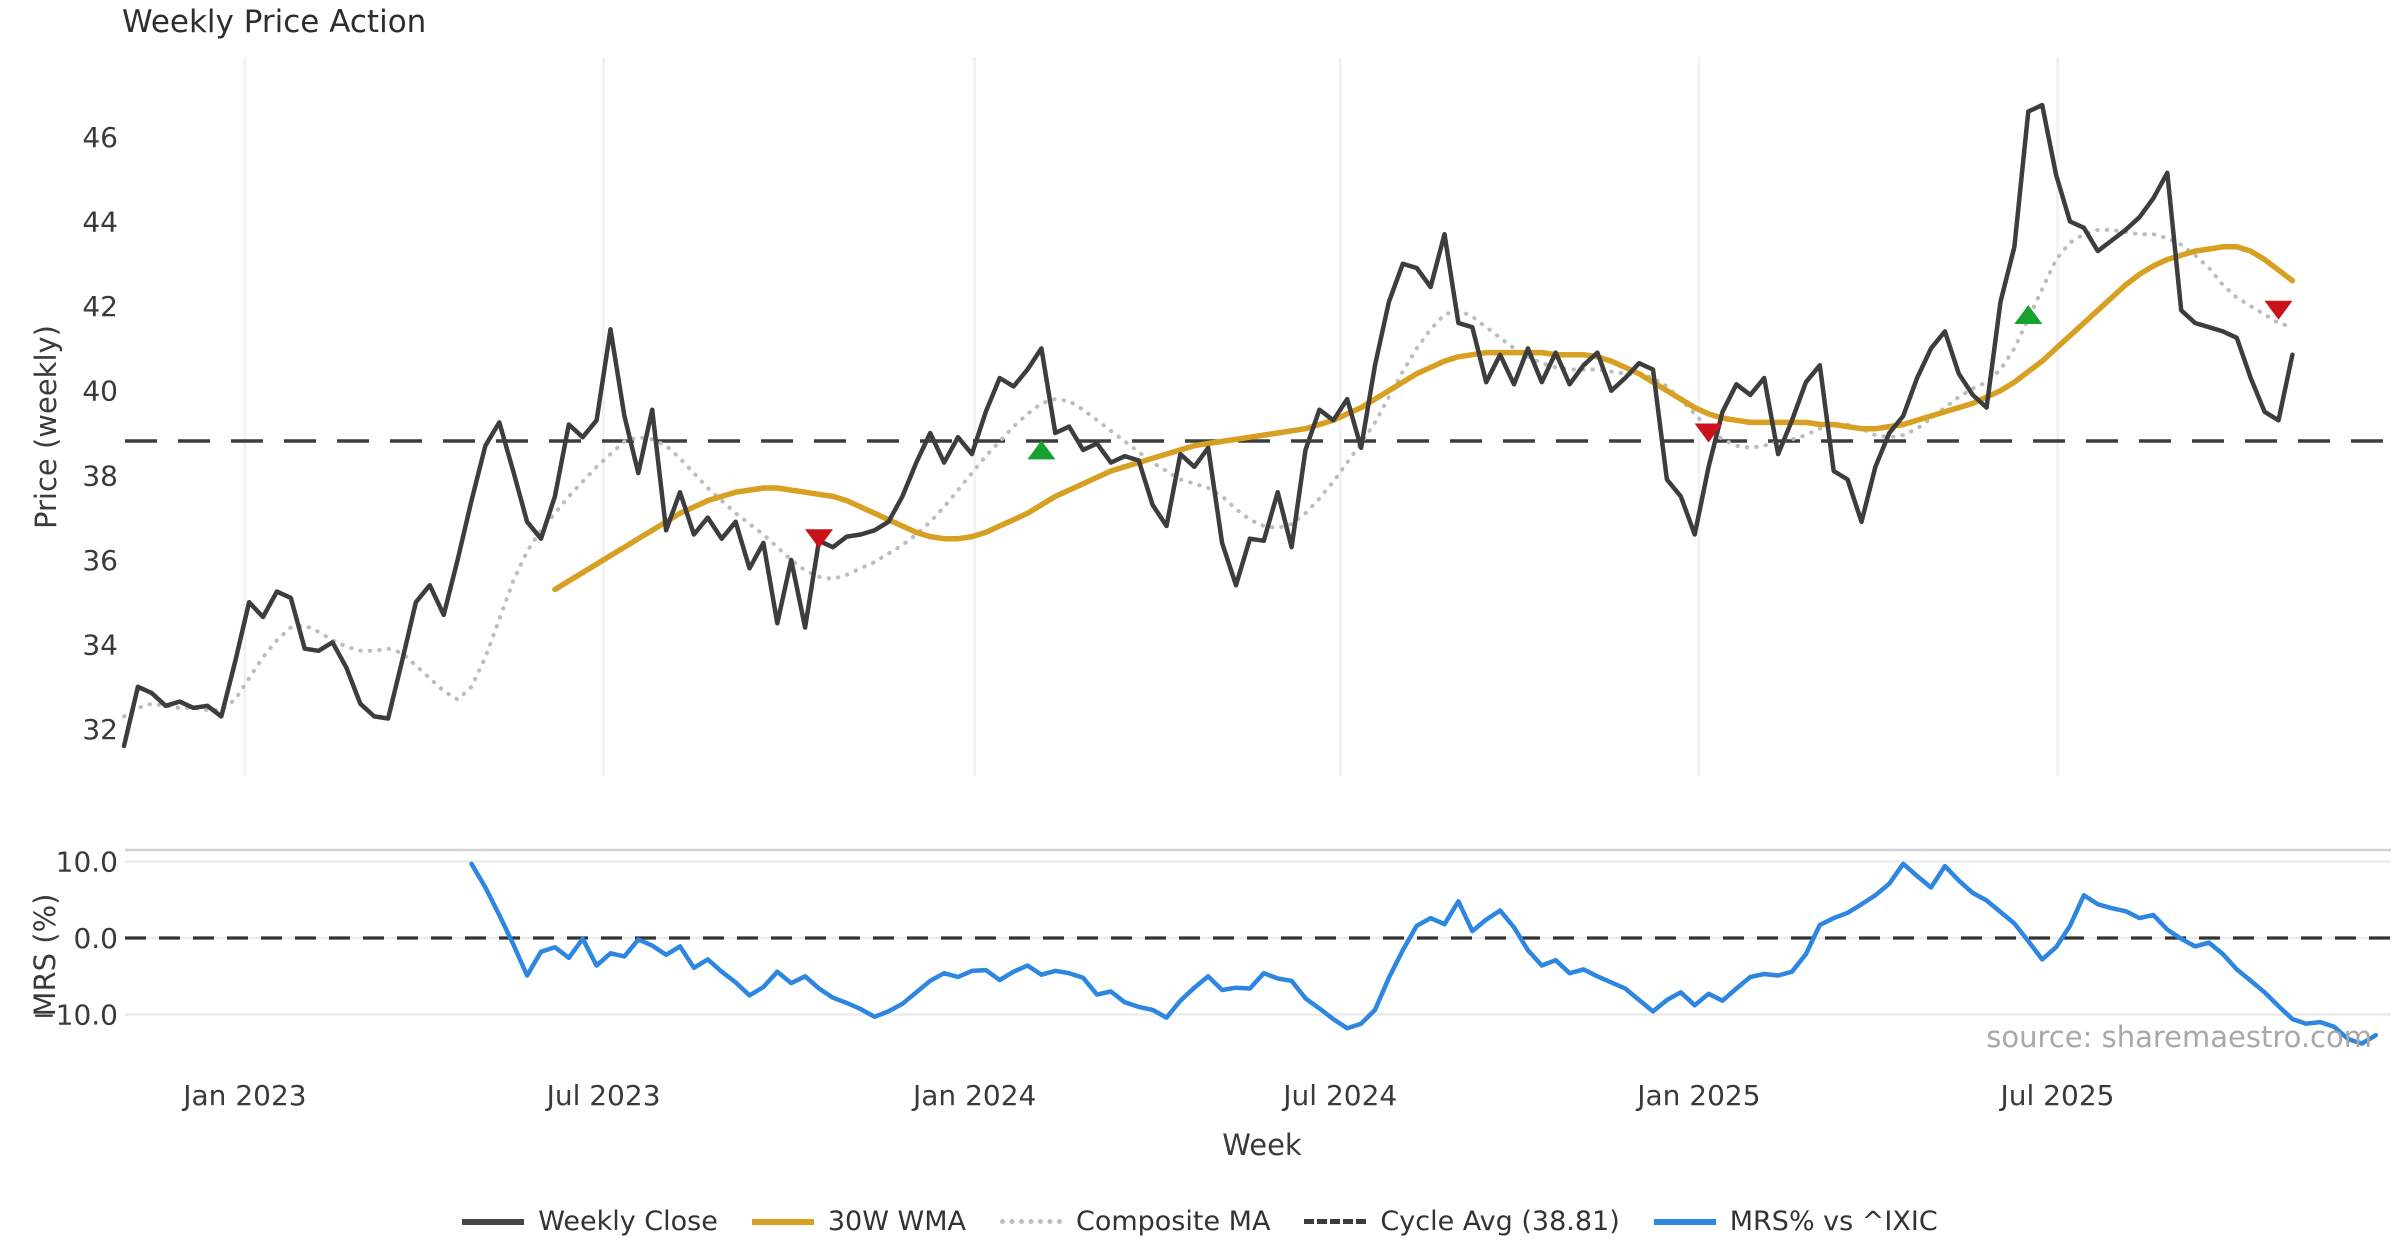  I want to click on price-tick-label: 32, so click(100, 729).